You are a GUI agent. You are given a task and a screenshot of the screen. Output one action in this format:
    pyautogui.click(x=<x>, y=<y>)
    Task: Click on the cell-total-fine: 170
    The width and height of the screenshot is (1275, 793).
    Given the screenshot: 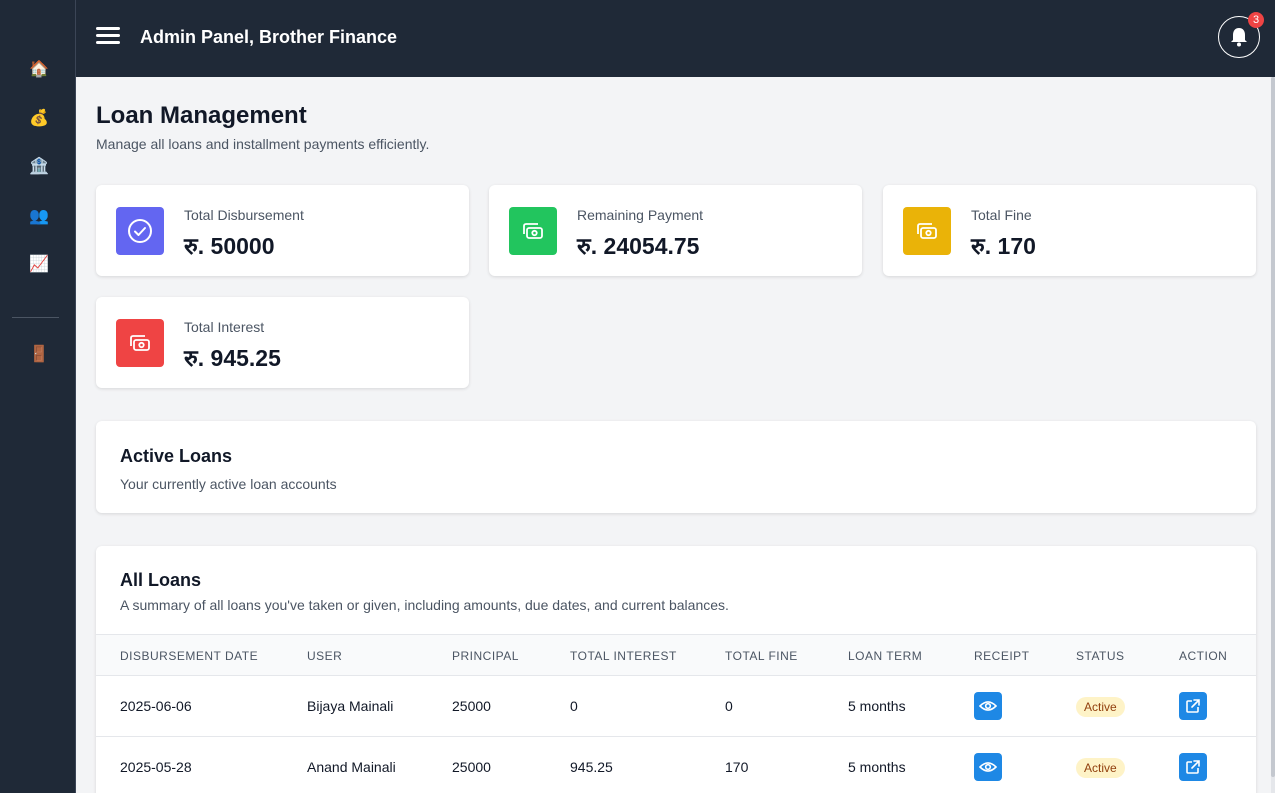 What is the action you would take?
    pyautogui.click(x=737, y=767)
    